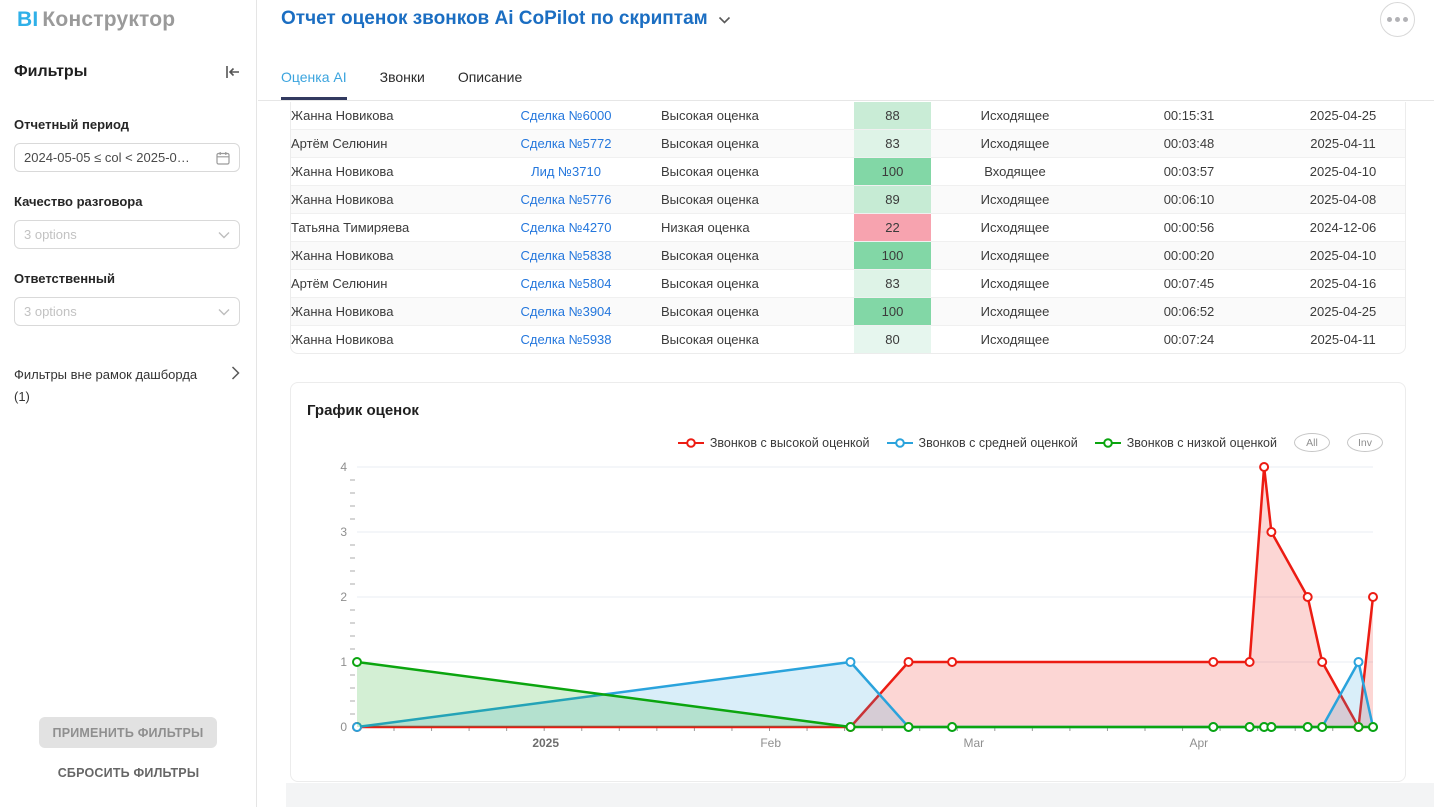 The height and width of the screenshot is (807, 1434). Describe the element at coordinates (343, 662) in the screenshot. I see `svg-text: 1` at that location.